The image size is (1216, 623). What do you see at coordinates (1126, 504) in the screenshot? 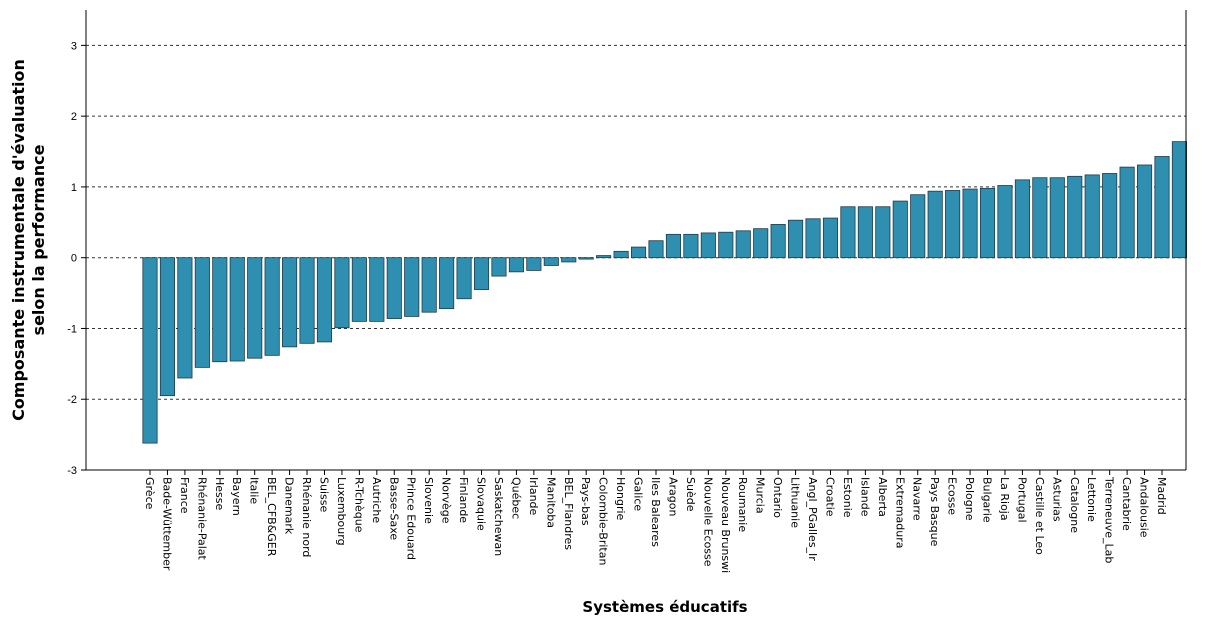
I see `x-tick-label: Cantabrie` at bounding box center [1126, 504].